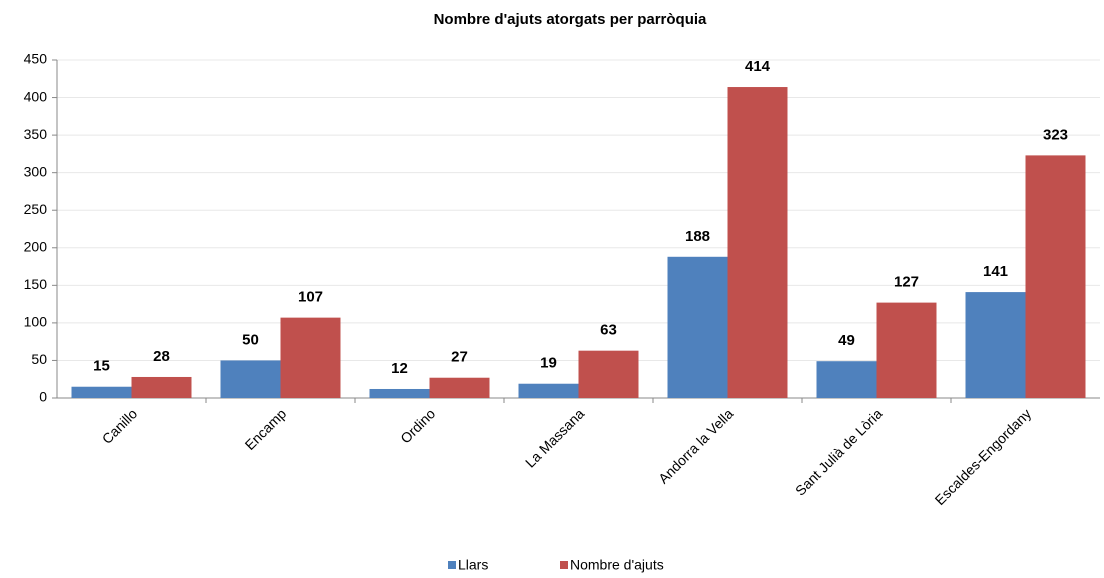 Image resolution: width=1104 pixels, height=578 pixels. I want to click on y-tick-label: 150, so click(36, 284).